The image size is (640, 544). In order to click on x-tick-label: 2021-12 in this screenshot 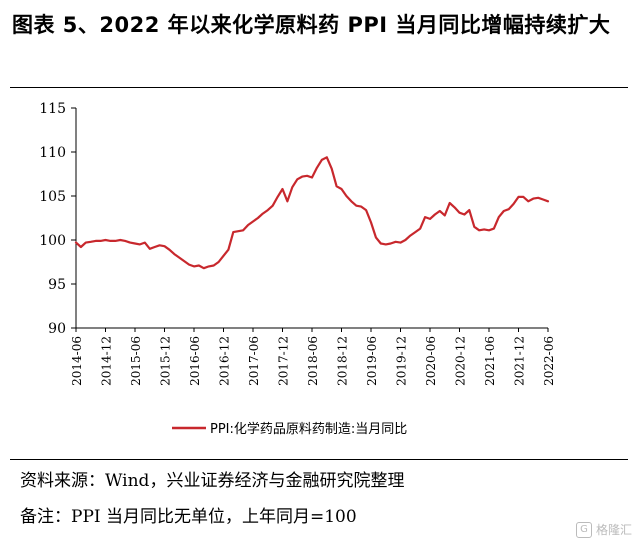, I will do `click(520, 361)`.